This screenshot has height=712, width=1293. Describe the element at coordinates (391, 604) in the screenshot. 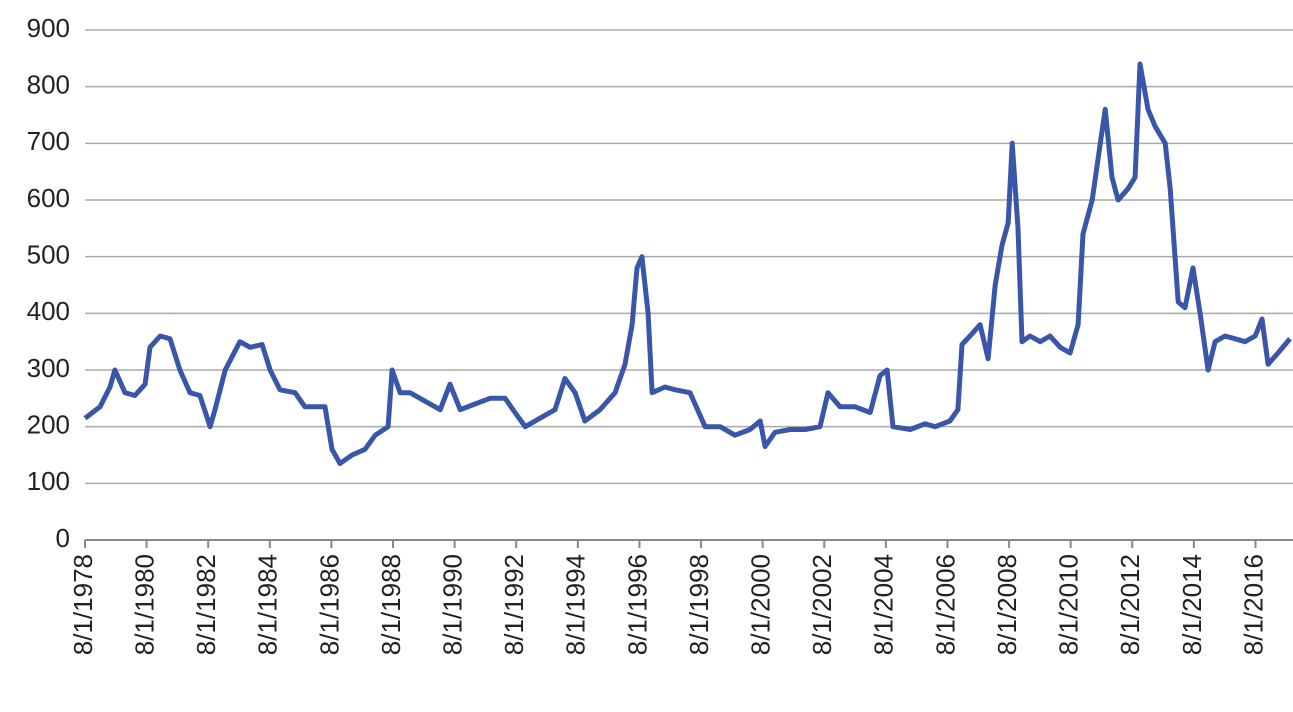

I see `x-tick-label: 8/1/1988` at that location.